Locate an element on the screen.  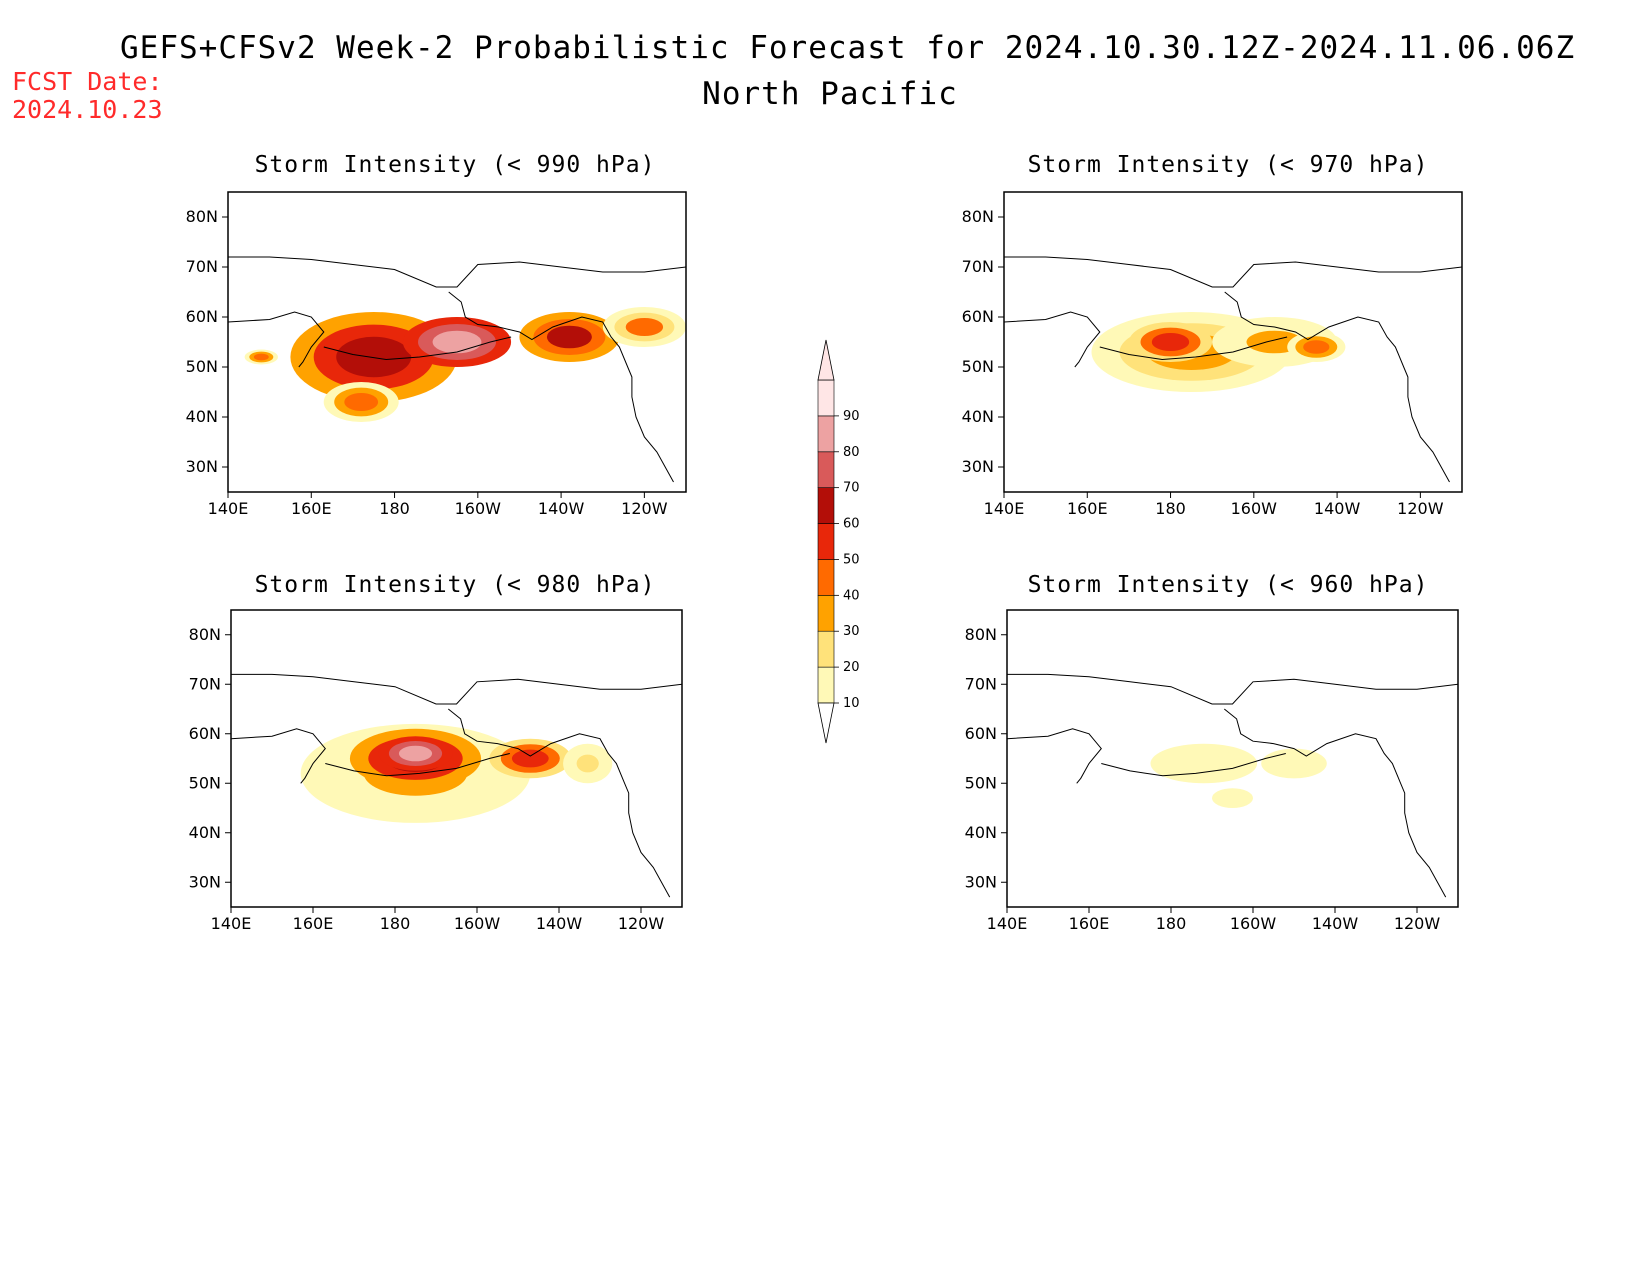
colorbar-label: 90 is located at coordinates (851, 416).